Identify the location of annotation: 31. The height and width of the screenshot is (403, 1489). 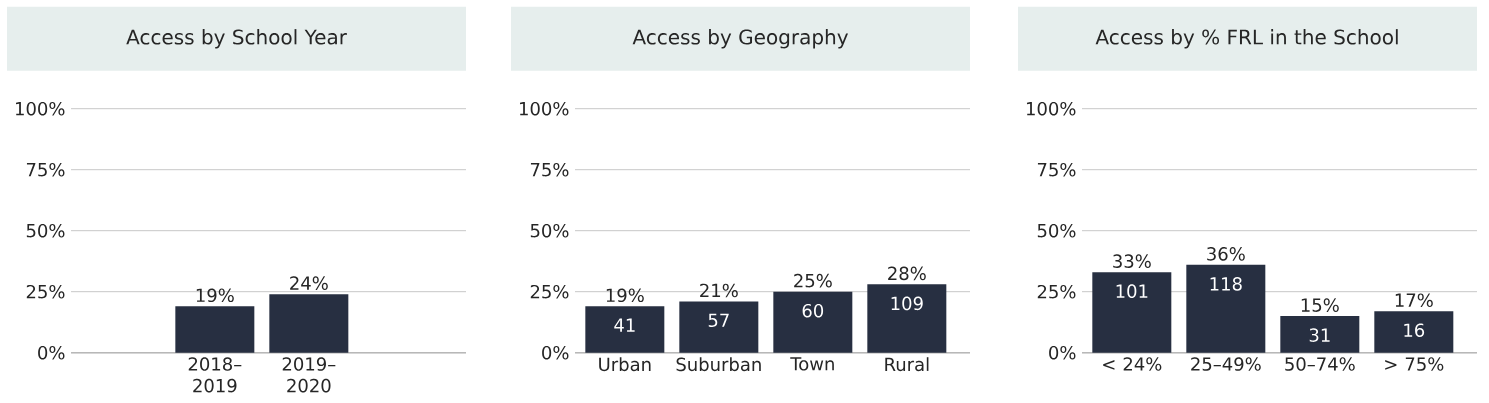
(1319, 335).